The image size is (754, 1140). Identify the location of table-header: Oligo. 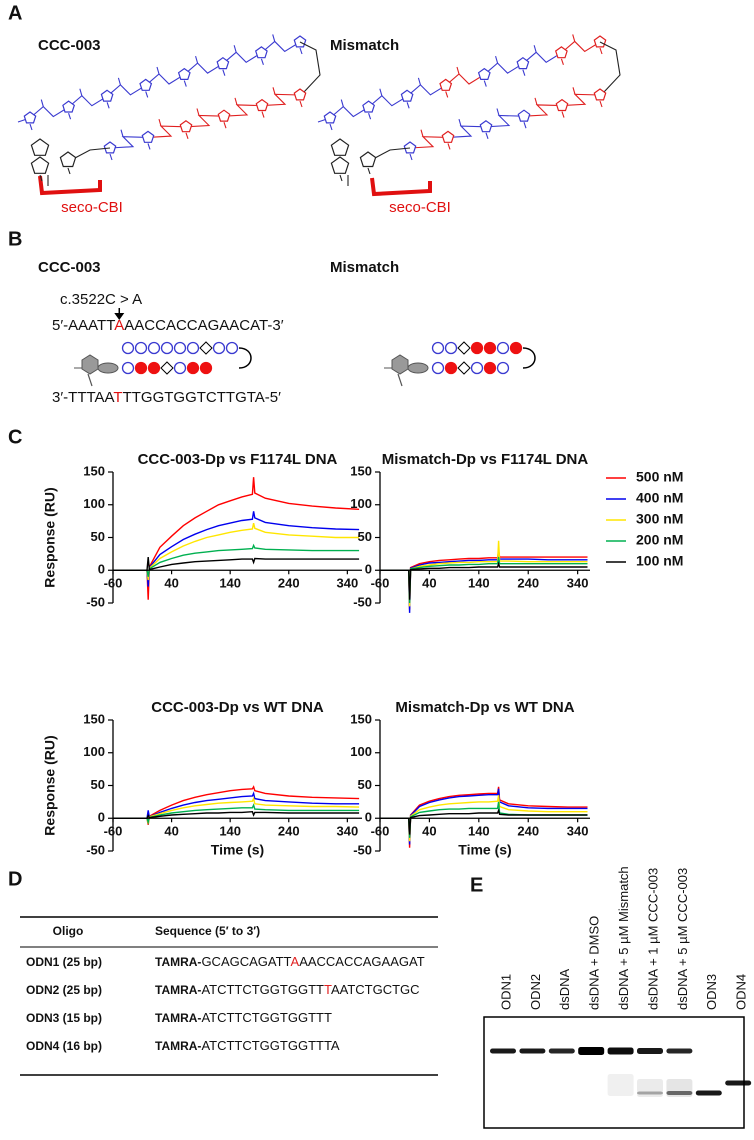
(68, 931).